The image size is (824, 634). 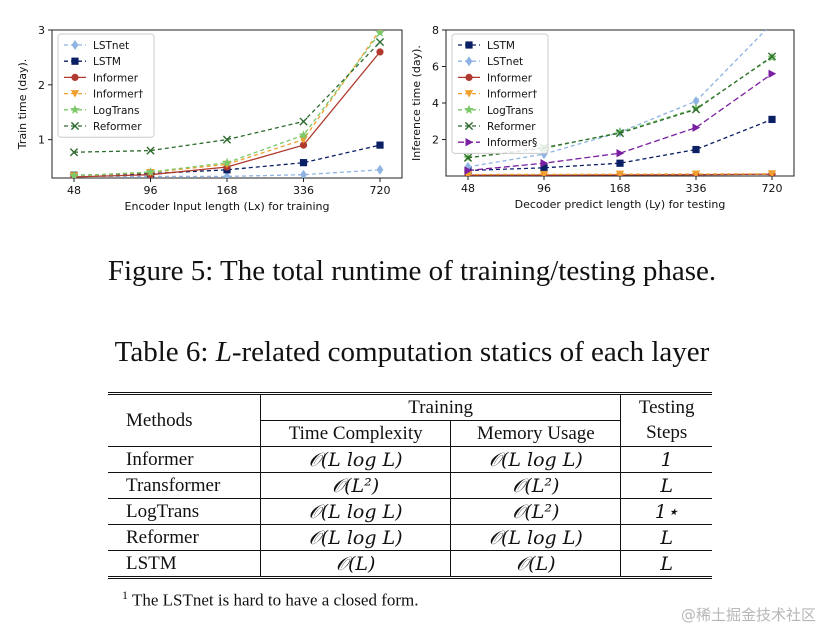 What do you see at coordinates (511, 127) in the screenshot?
I see `inference-chart-legend-label: Reformer` at bounding box center [511, 127].